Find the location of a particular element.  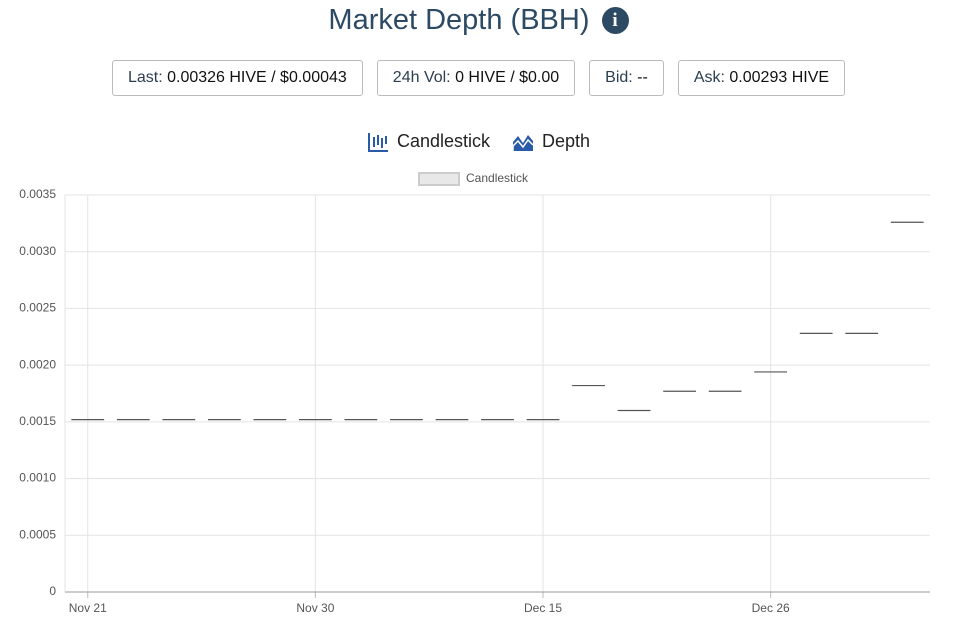

stat-label: Last: is located at coordinates (145, 77).